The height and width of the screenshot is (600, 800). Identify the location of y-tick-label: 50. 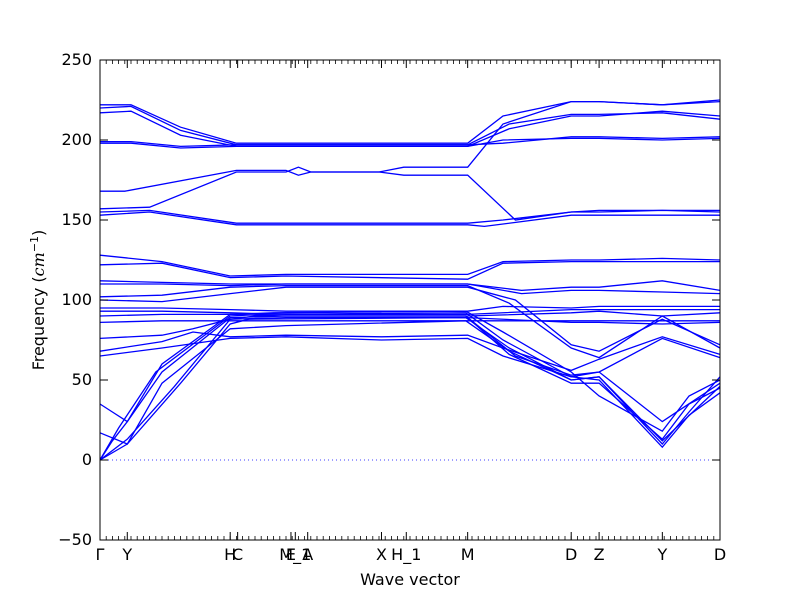
(82, 379).